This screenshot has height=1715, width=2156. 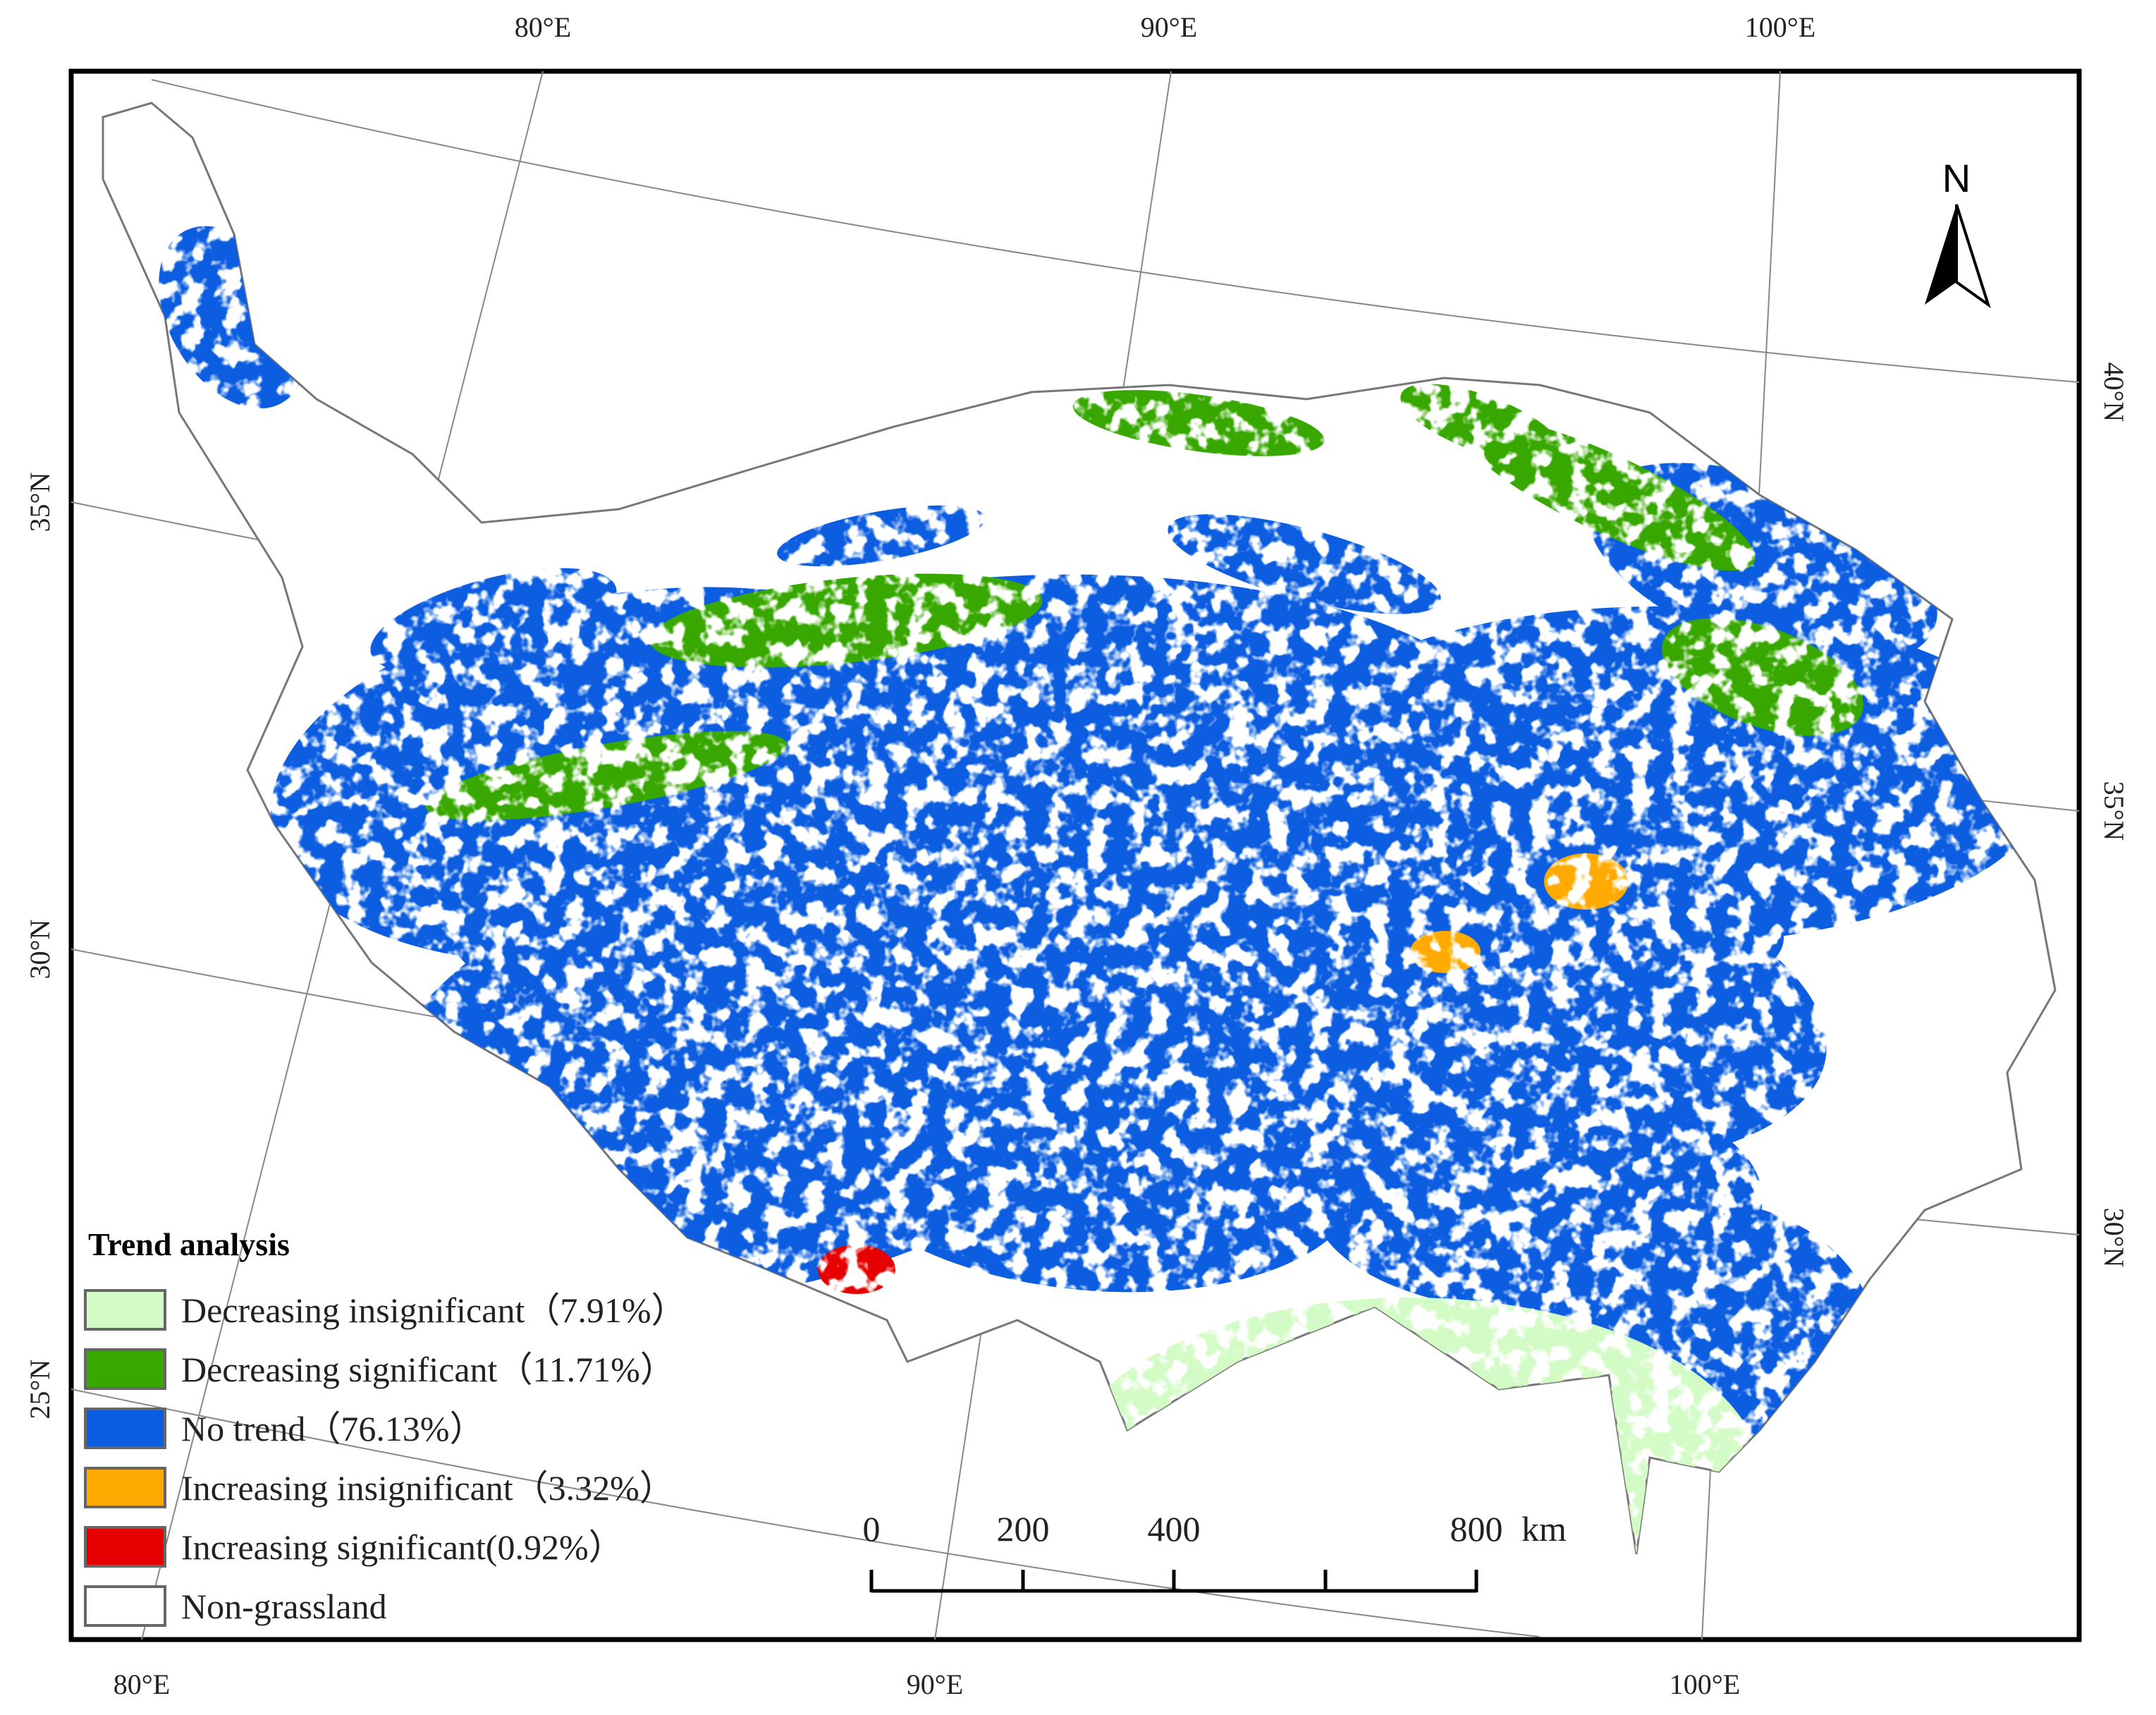 What do you see at coordinates (1956, 178) in the screenshot?
I see `north-label: N` at bounding box center [1956, 178].